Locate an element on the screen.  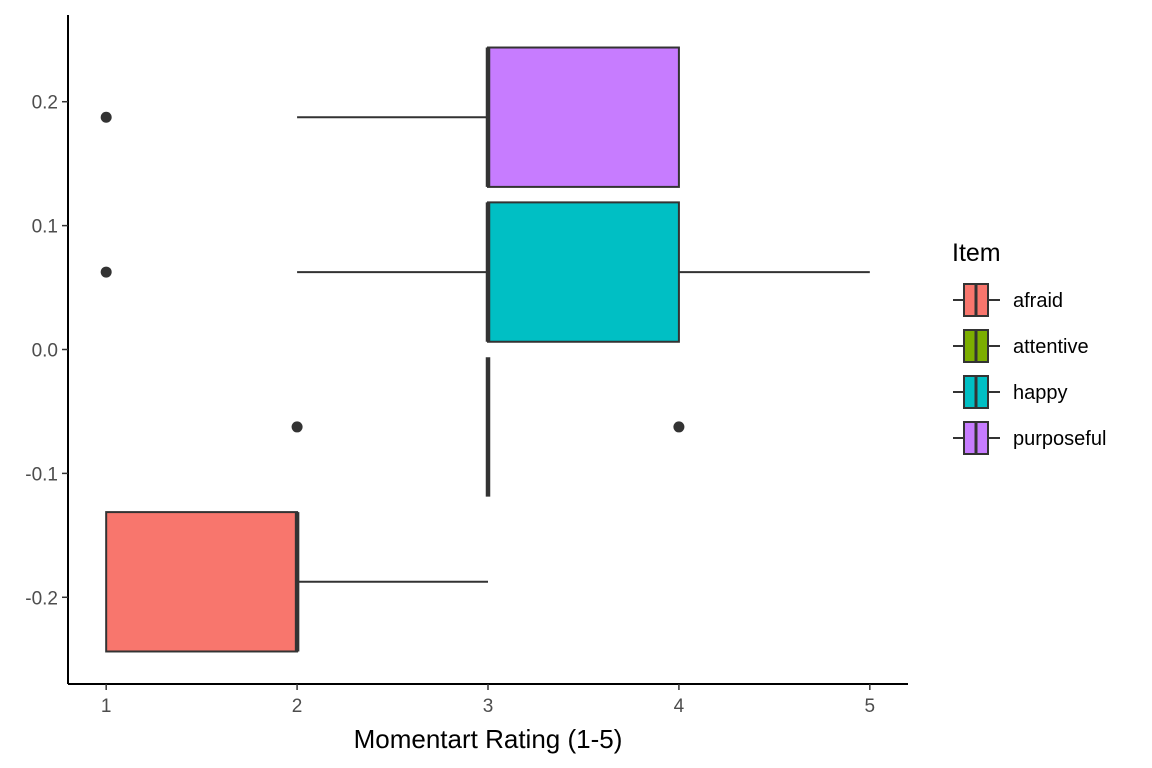
legend: Item afraid attentive happy purposeful is located at coordinates (1029, 347).